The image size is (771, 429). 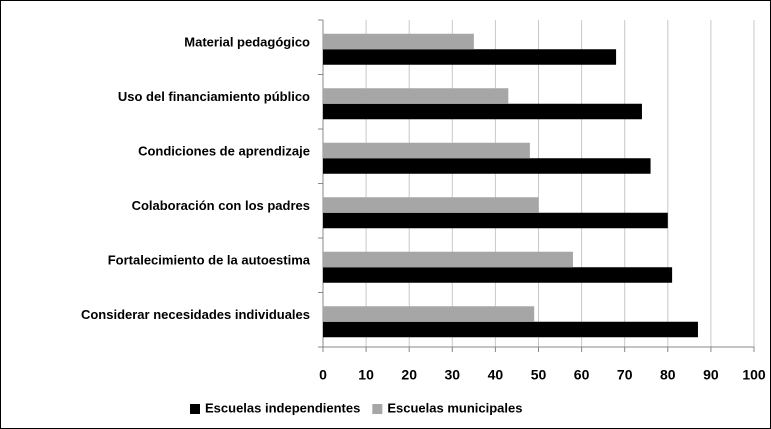 I want to click on y-tick-label: Considerar necesidades individuales, so click(x=195, y=314).